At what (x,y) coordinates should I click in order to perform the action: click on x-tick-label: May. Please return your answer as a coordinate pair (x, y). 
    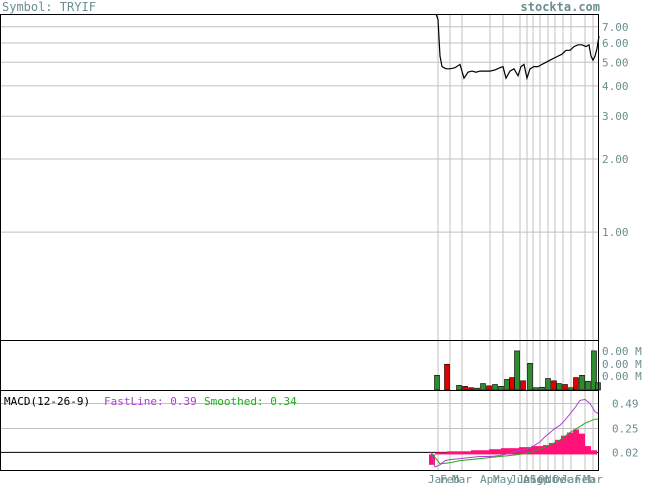
    Looking at the image, I should click on (503, 479).